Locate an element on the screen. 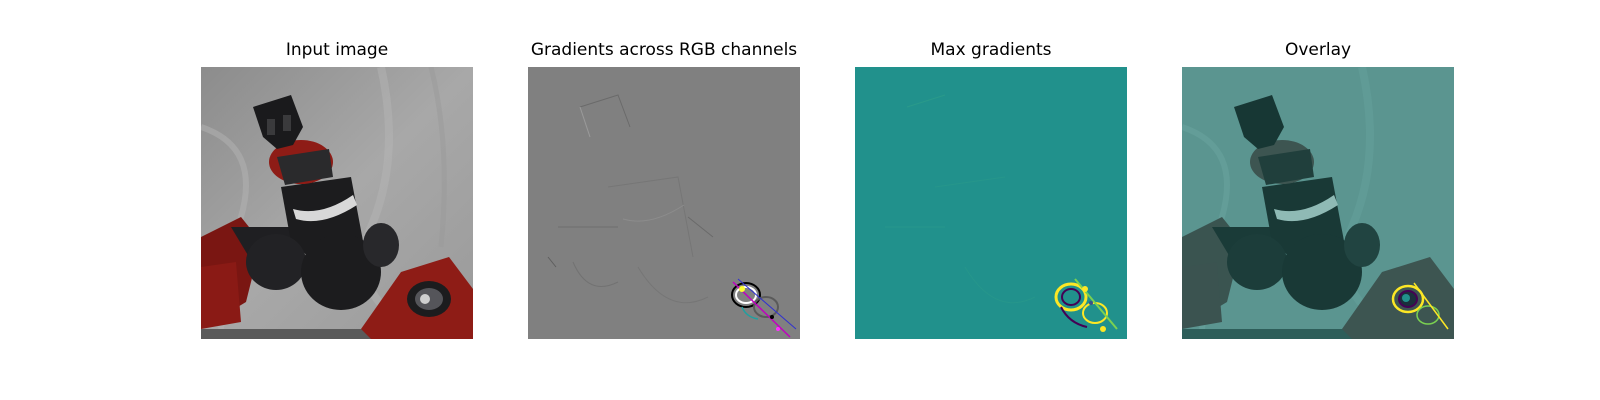 This screenshot has height=400, width=1600. max-gradients-panel is located at coordinates (991, 203).